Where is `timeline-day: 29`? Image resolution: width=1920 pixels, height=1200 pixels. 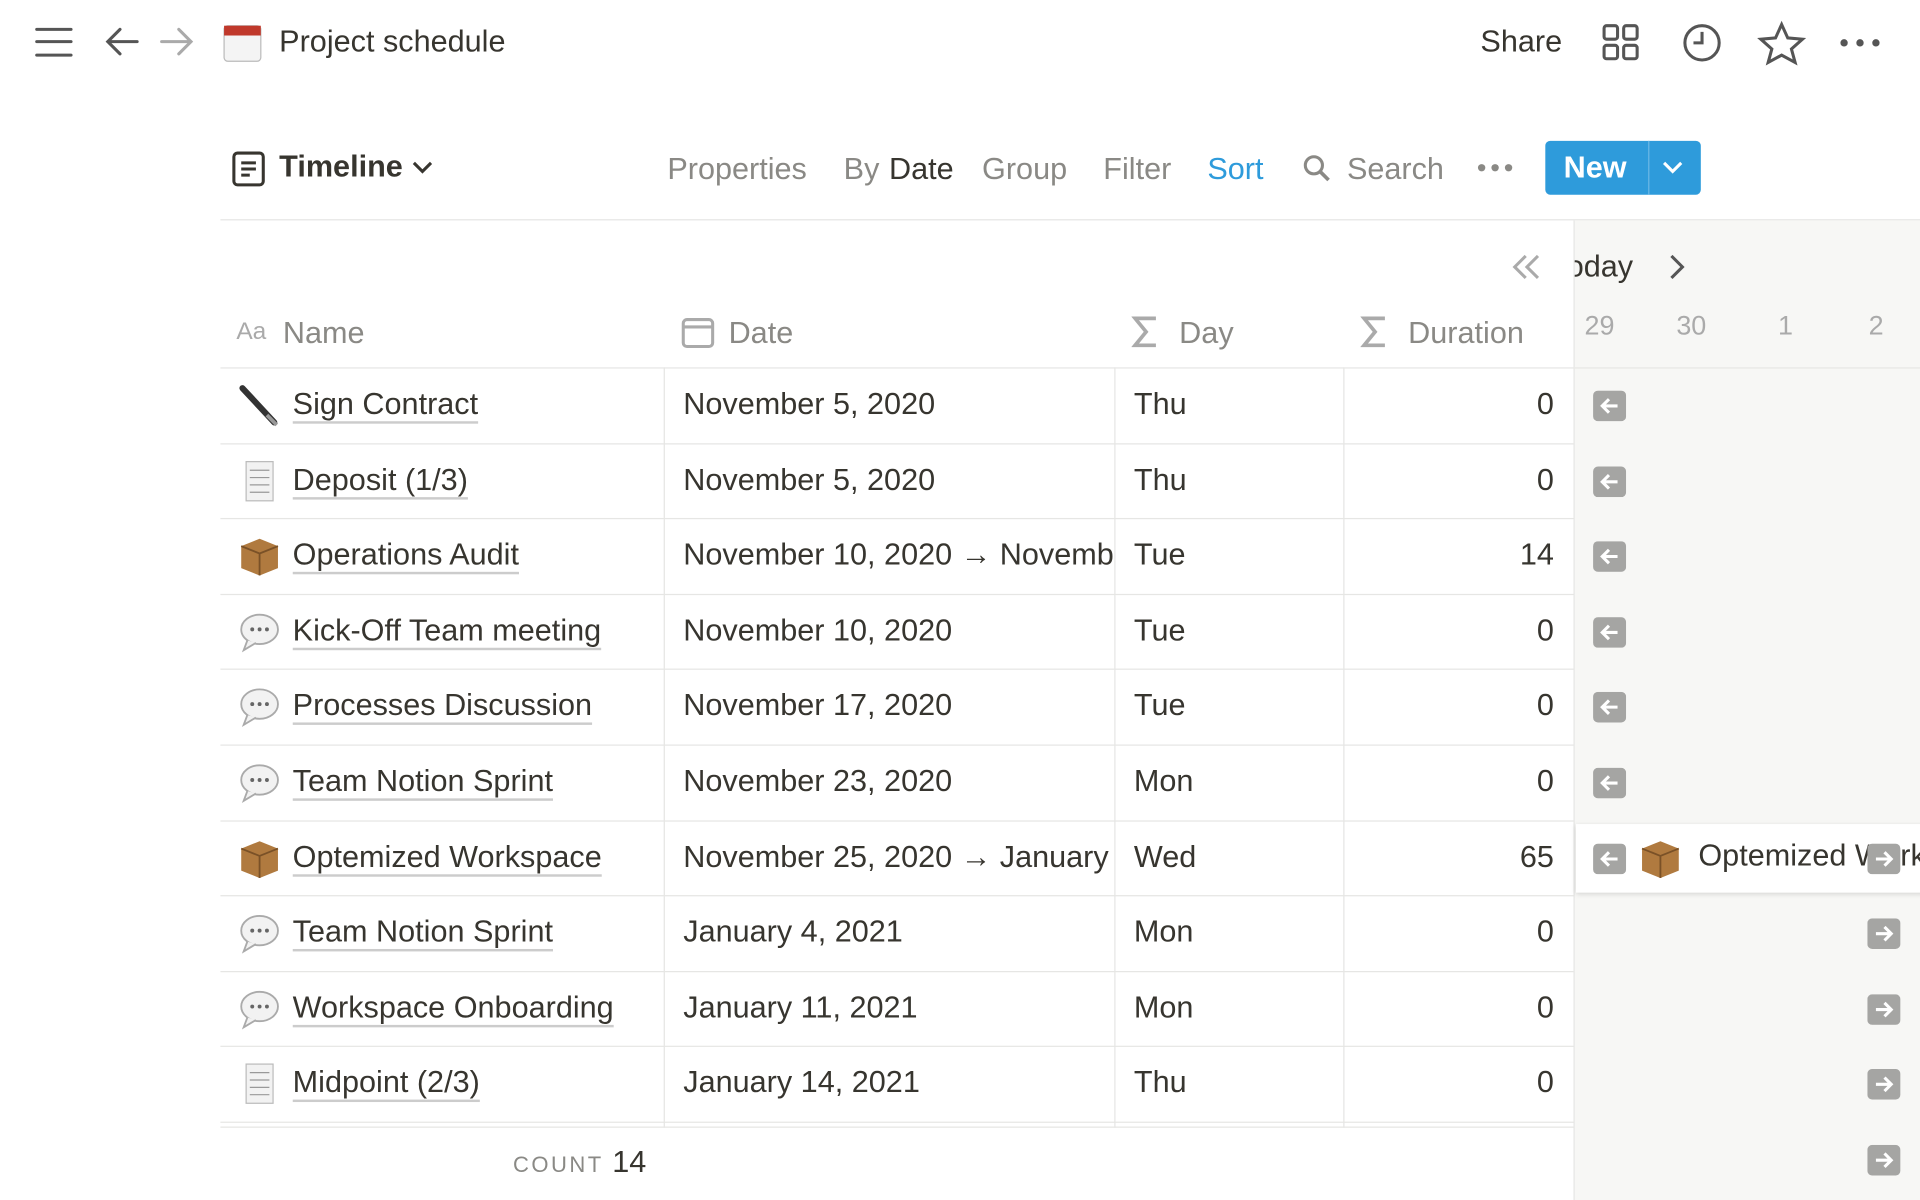
timeline-day: 29 is located at coordinates (1599, 325).